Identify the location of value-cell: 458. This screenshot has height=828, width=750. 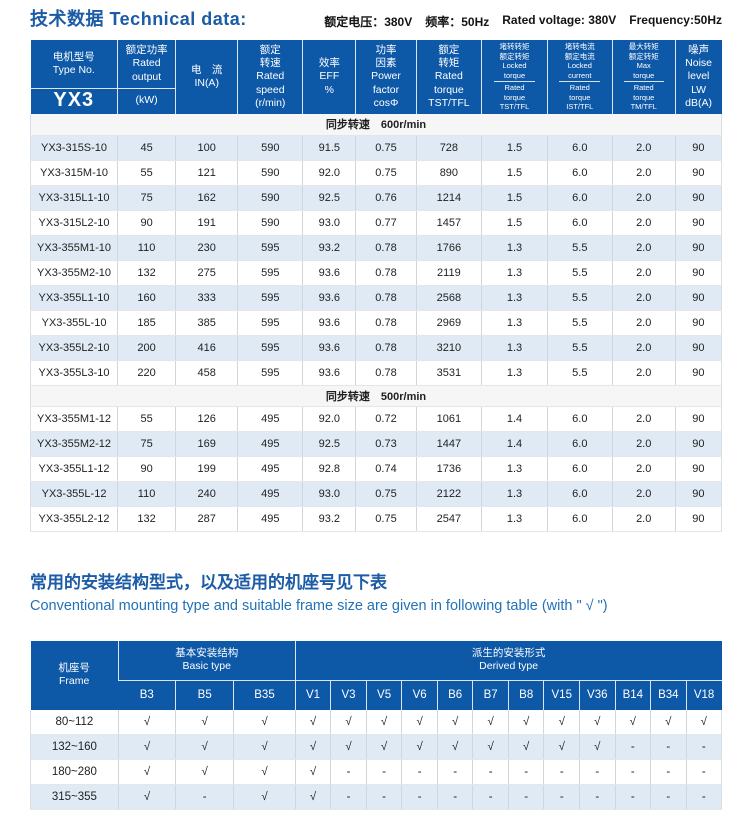
(206, 373).